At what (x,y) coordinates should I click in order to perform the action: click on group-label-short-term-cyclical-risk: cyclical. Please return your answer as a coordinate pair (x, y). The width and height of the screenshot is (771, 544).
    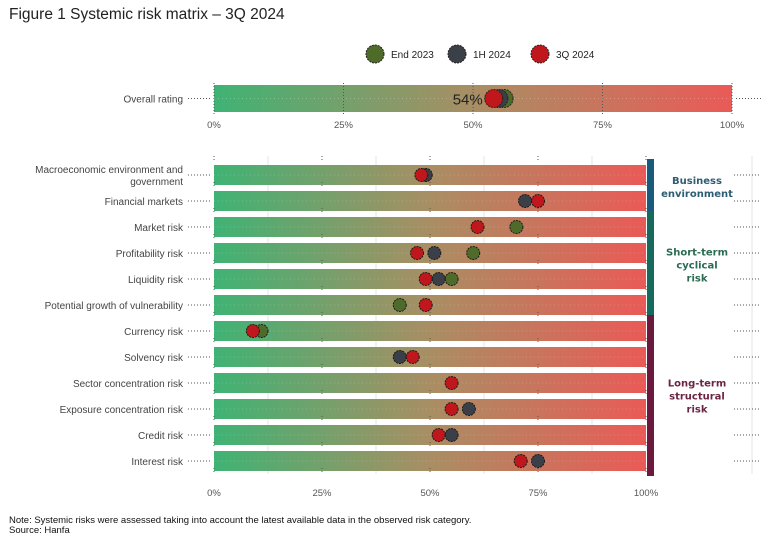
    Looking at the image, I should click on (696, 266).